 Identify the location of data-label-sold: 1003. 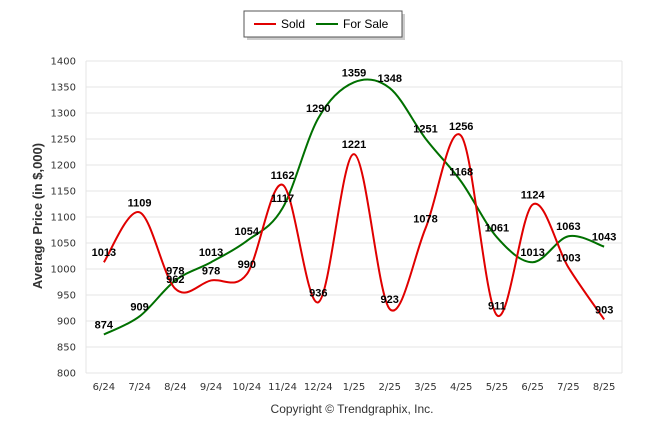
(568, 258).